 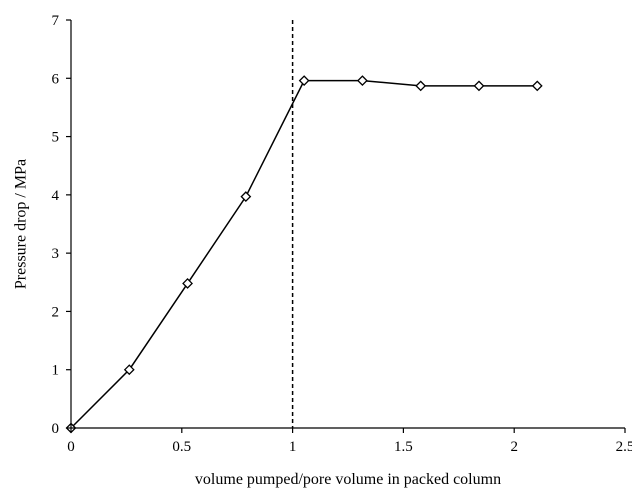 I want to click on y-tick-label: 0, so click(x=56, y=429).